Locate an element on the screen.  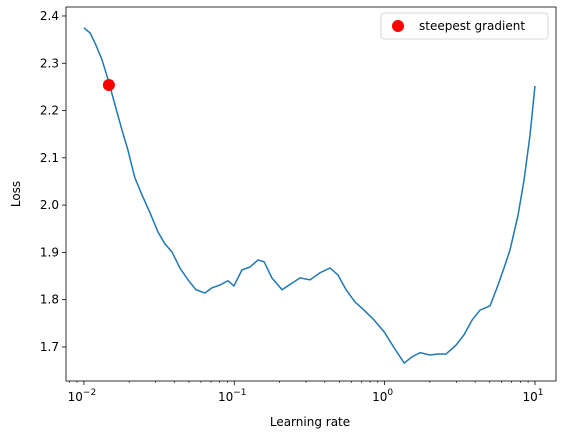
y-tick-label: 2.1 is located at coordinates (49, 158).